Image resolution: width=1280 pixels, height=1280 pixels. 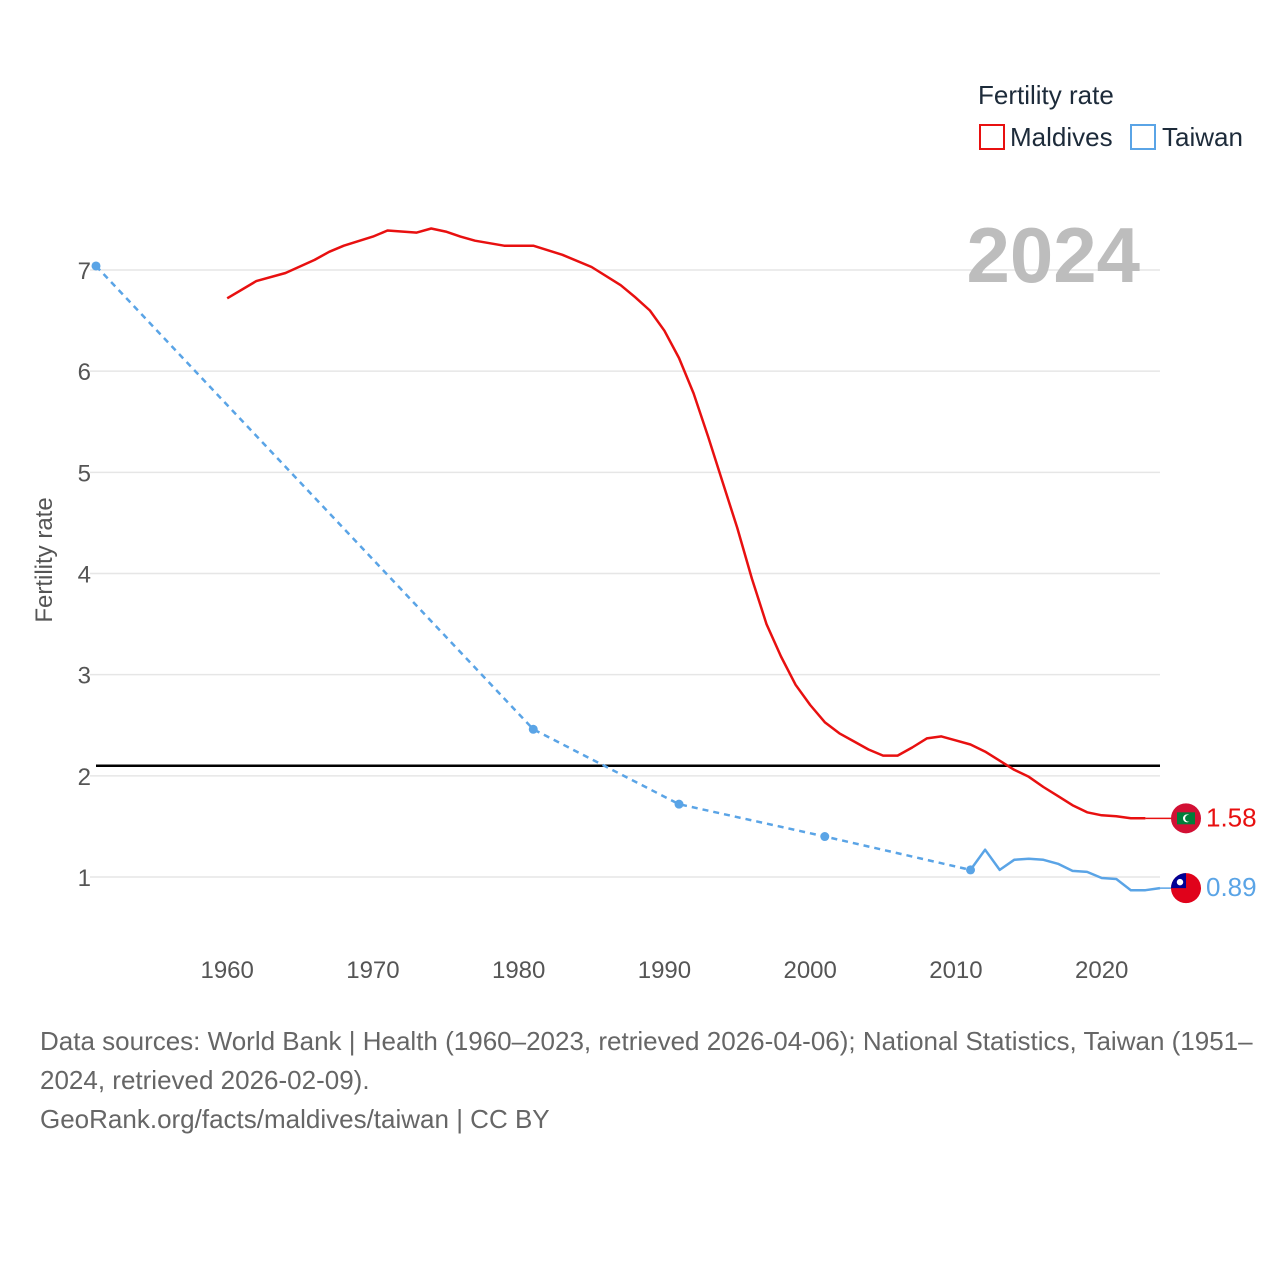 I want to click on x-tick-label-1990: 1990, so click(x=664, y=970).